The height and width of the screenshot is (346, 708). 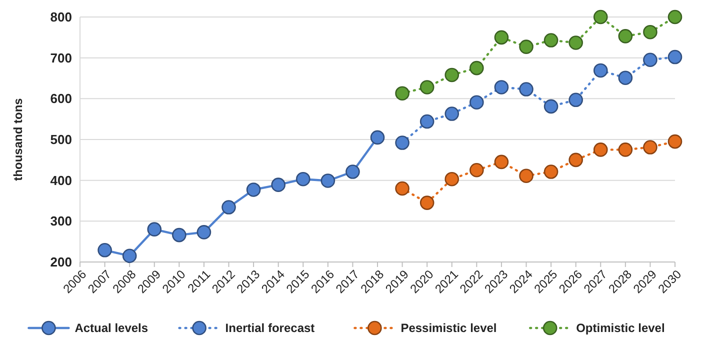 What do you see at coordinates (61, 98) in the screenshot?
I see `y-tick-label: 600` at bounding box center [61, 98].